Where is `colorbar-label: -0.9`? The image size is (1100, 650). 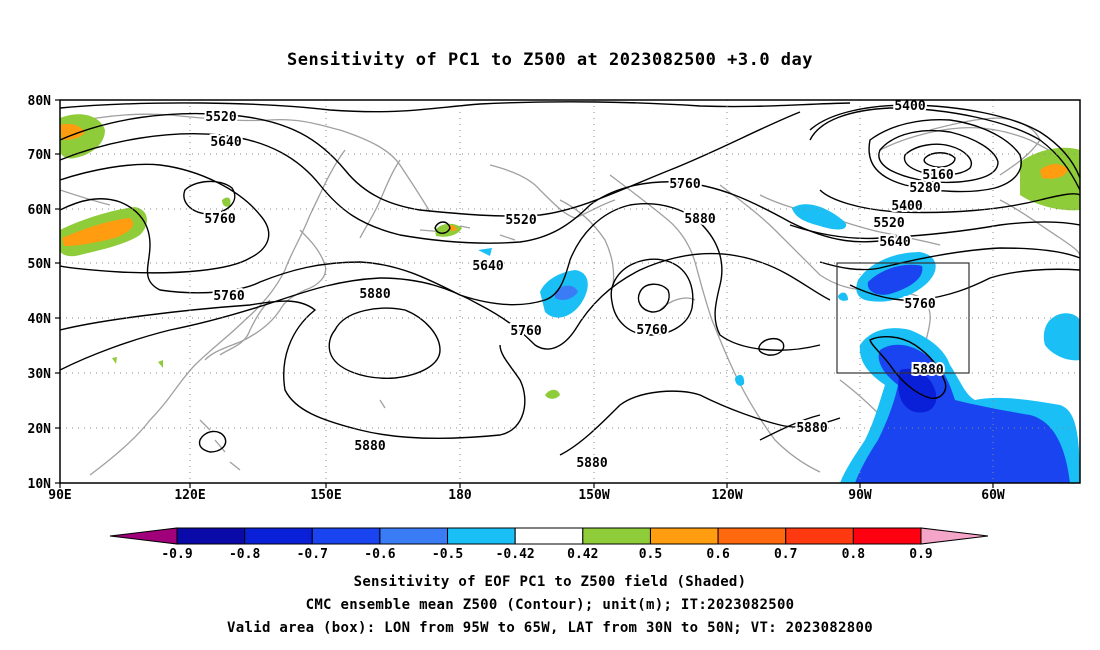 colorbar-label: -0.9 is located at coordinates (176, 554).